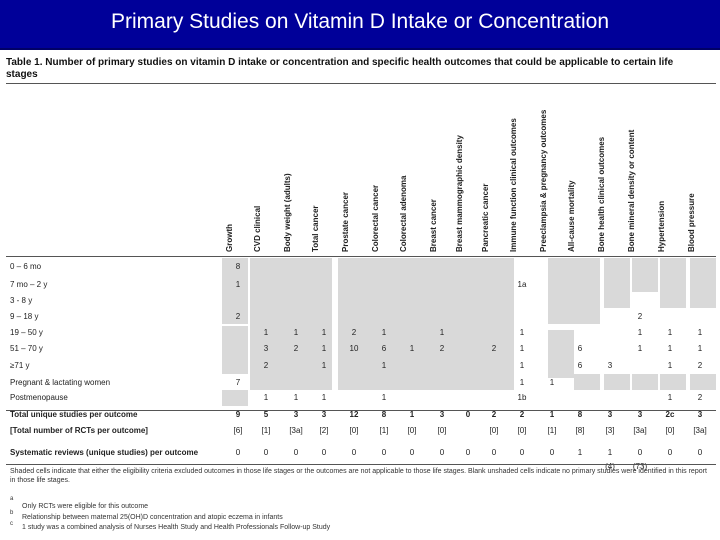 The height and width of the screenshot is (540, 720). What do you see at coordinates (12, 499) in the screenshot?
I see `footnote-mark-a: a` at bounding box center [12, 499].